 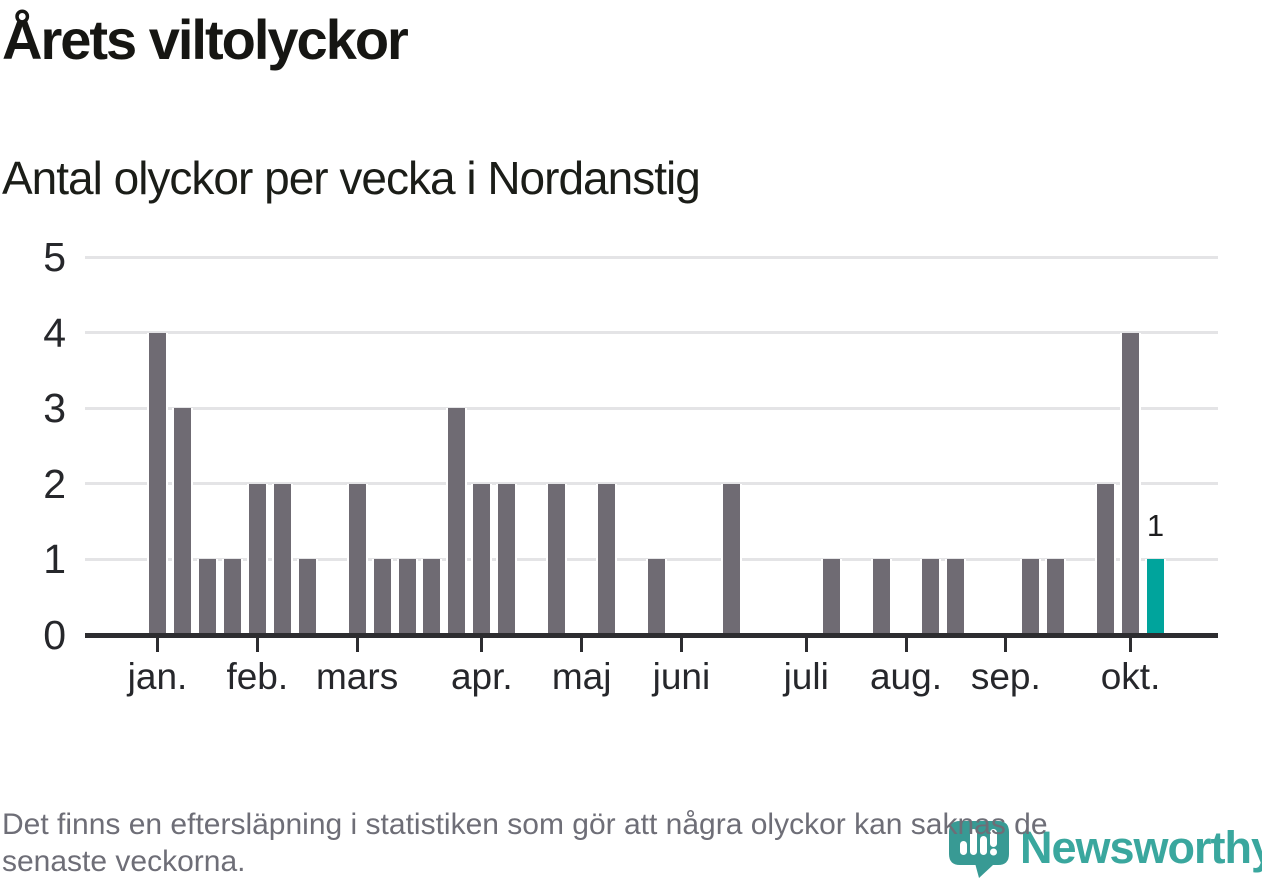 I want to click on x-axis-label-sep: sep., so click(x=1005, y=676).